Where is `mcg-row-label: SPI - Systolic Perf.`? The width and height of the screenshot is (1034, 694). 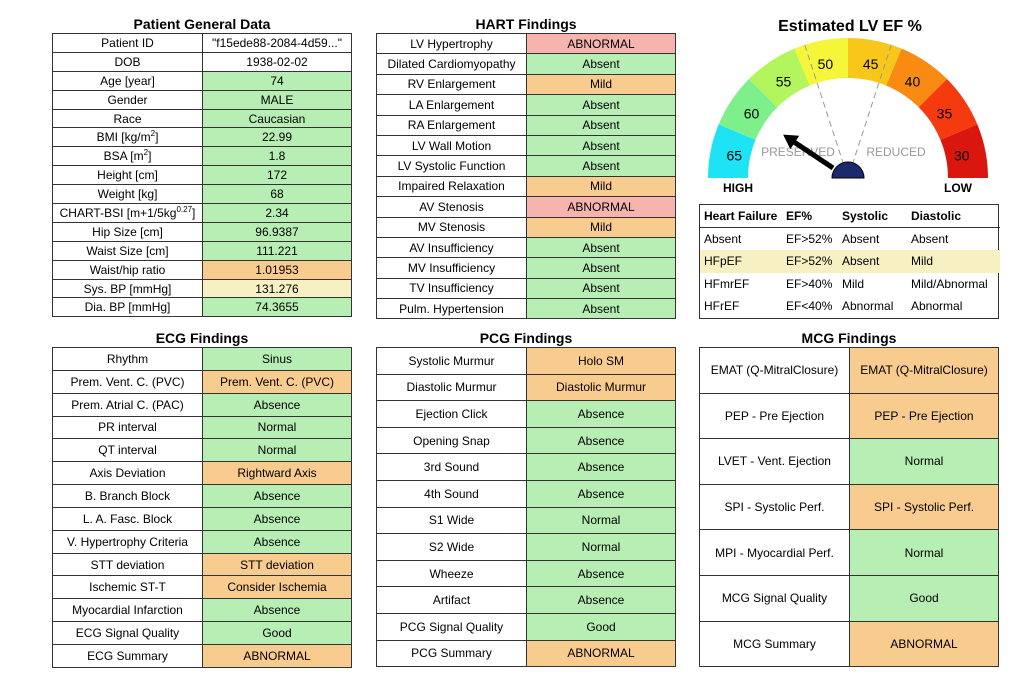
mcg-row-label: SPI - Systolic Perf. is located at coordinates (774, 507).